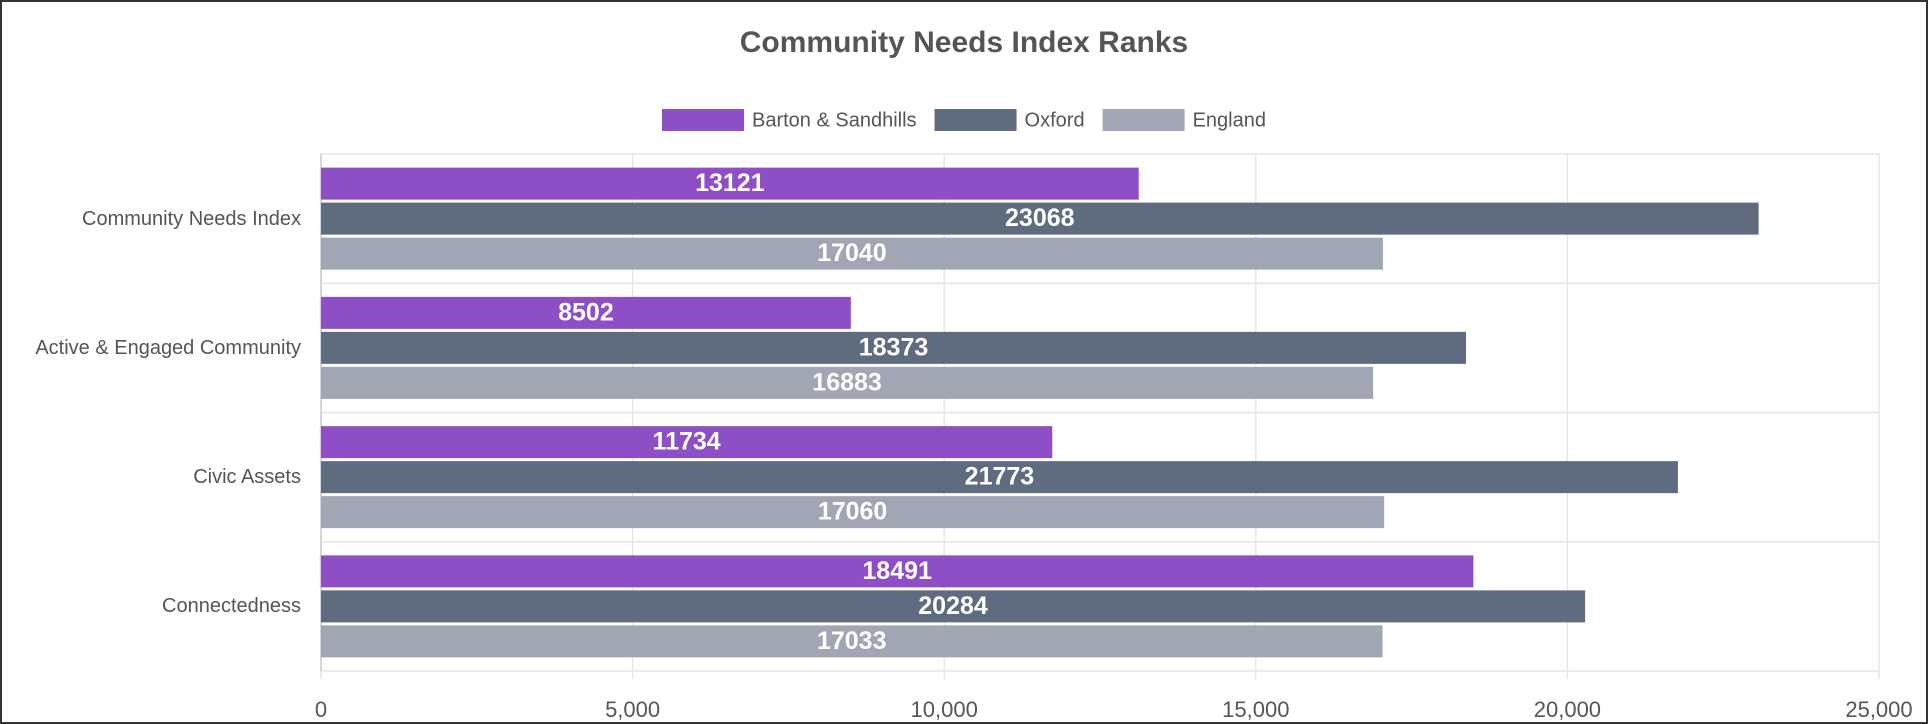  Describe the element at coordinates (191, 218) in the screenshot. I see `y-tick-label: Community Needs Index` at that location.